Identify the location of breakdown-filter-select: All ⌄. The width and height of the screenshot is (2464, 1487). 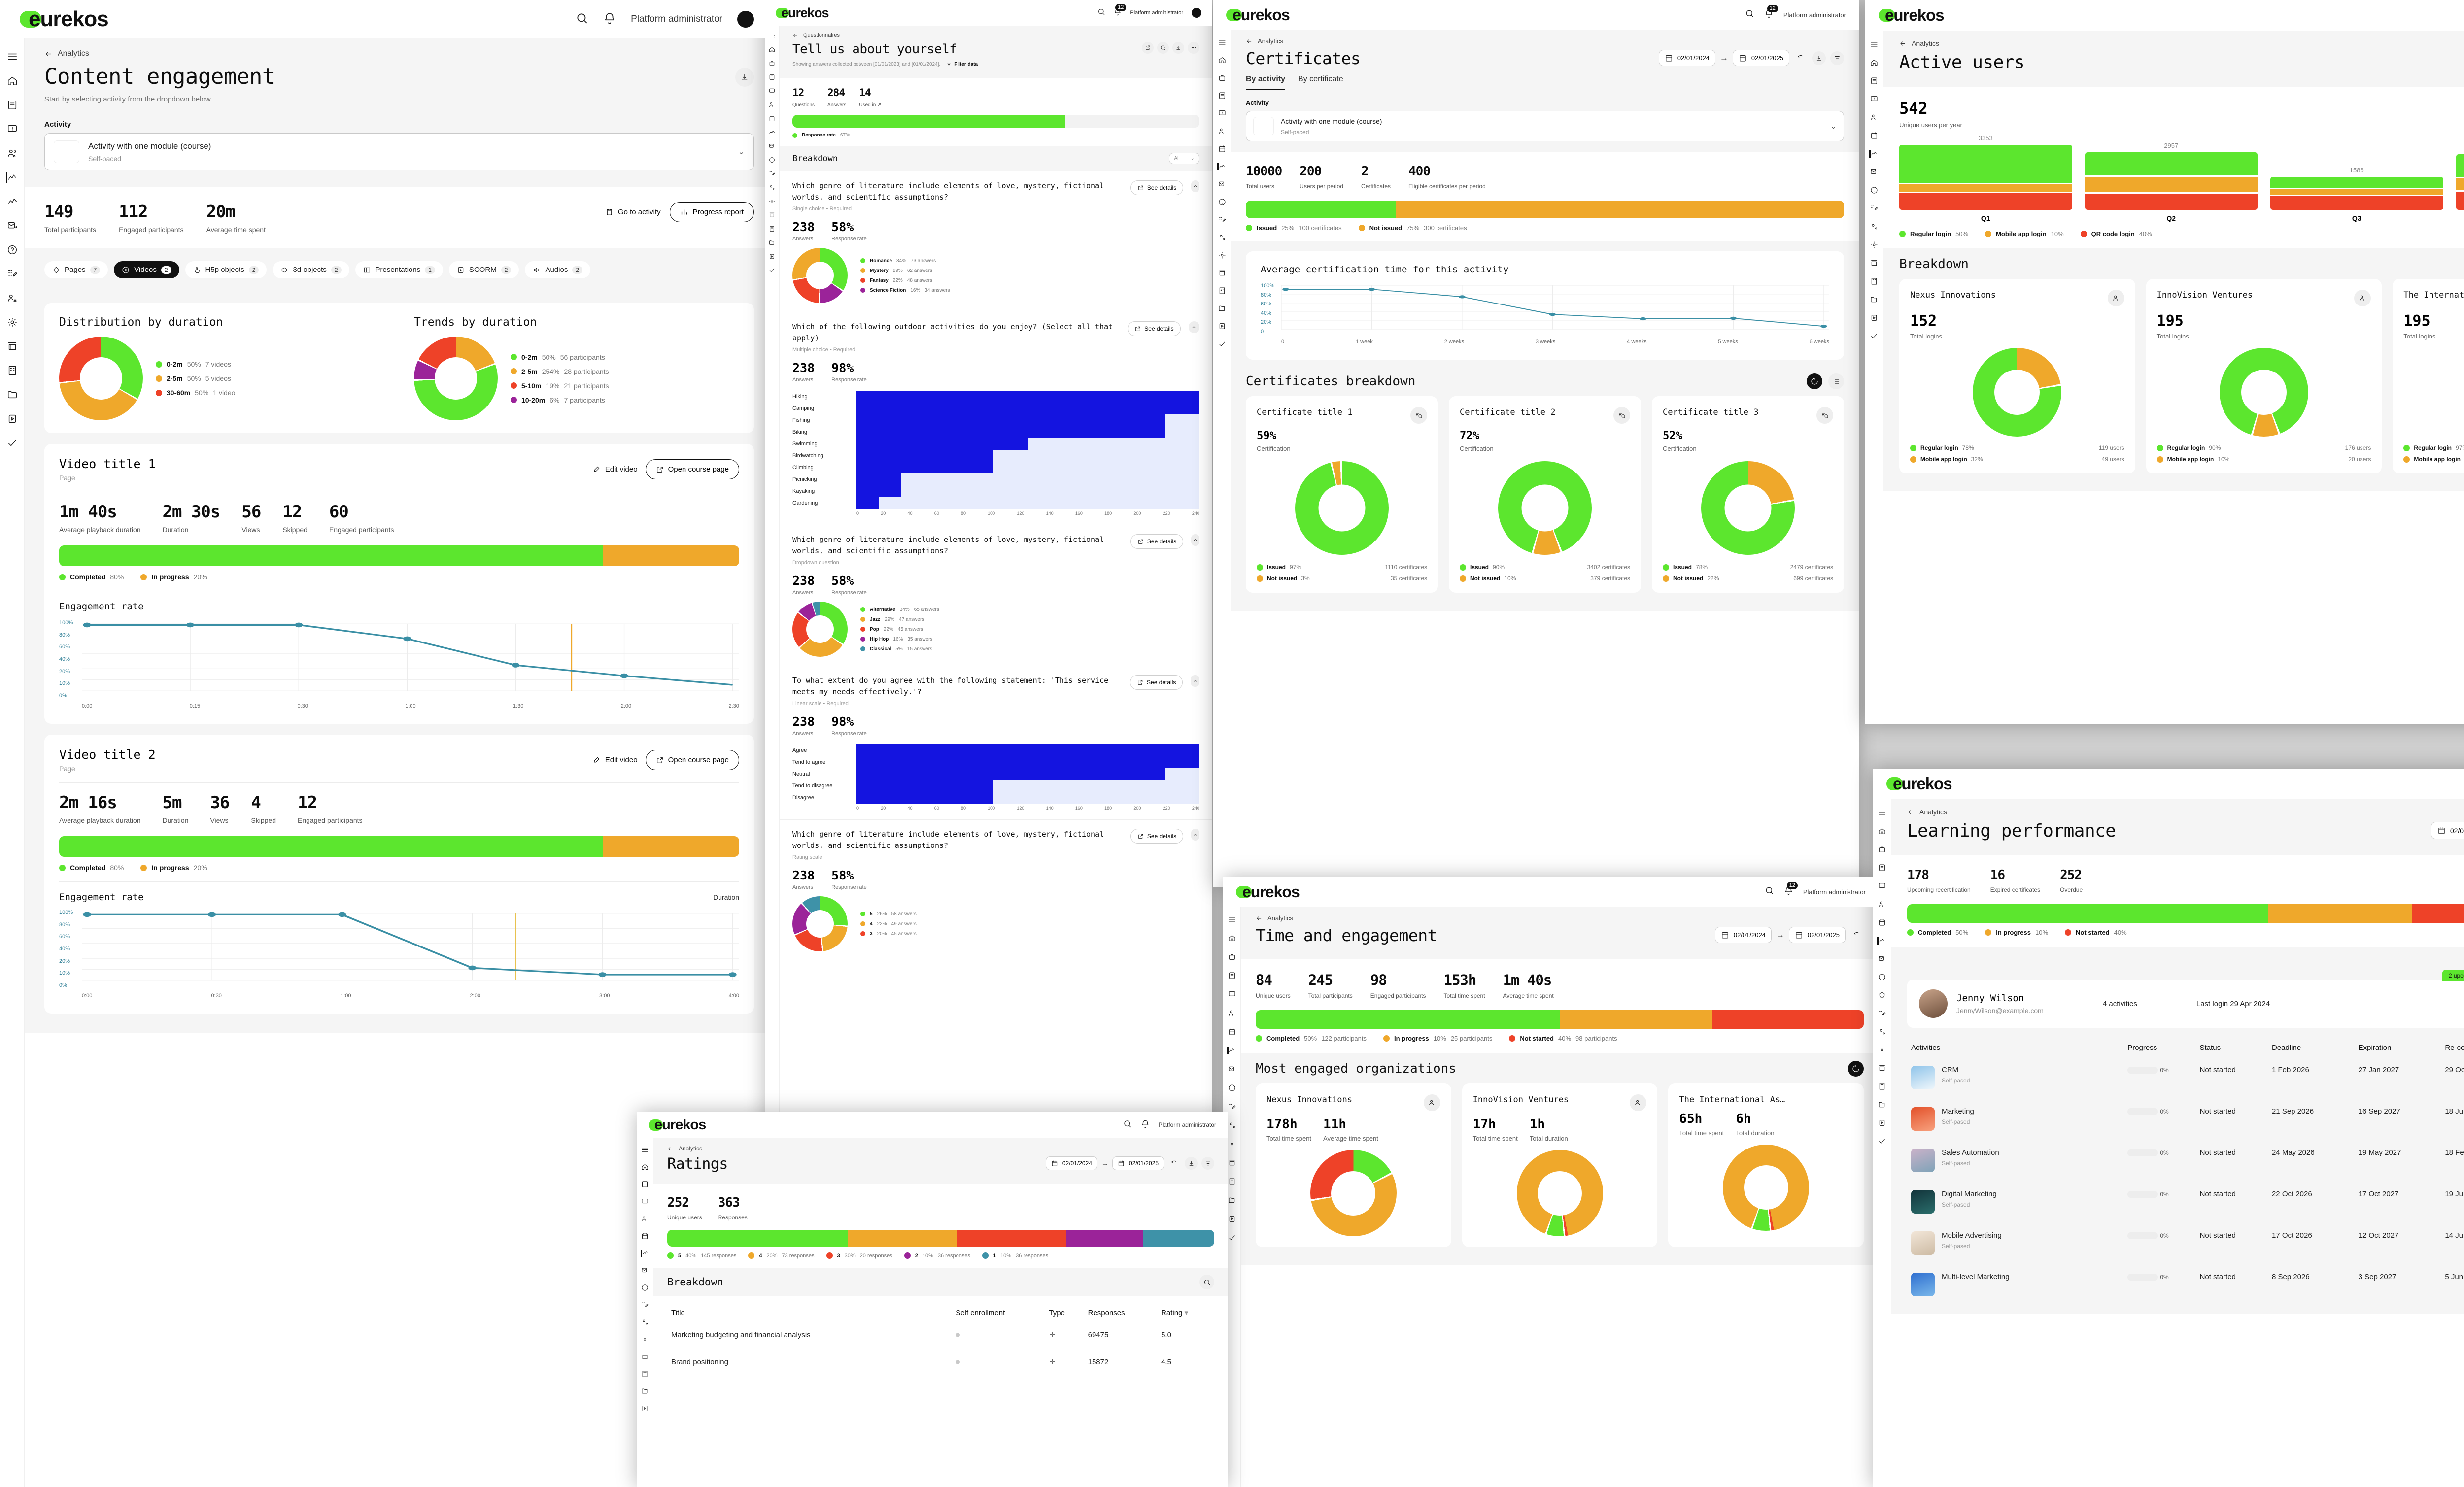
(1184, 159).